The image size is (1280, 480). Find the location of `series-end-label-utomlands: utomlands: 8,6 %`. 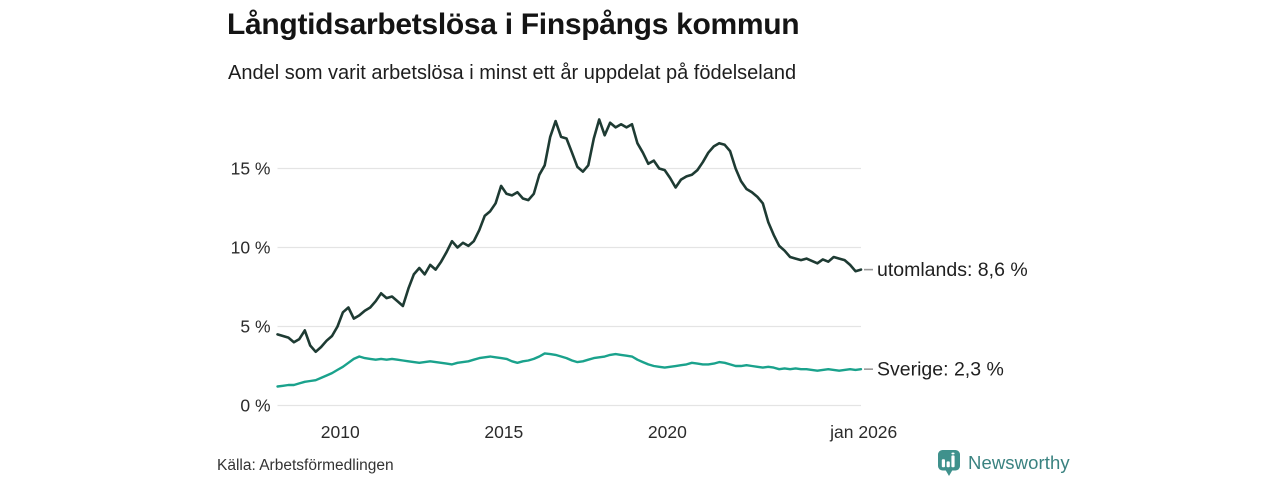

series-end-label-utomlands: utomlands: 8,6 % is located at coordinates (952, 270).